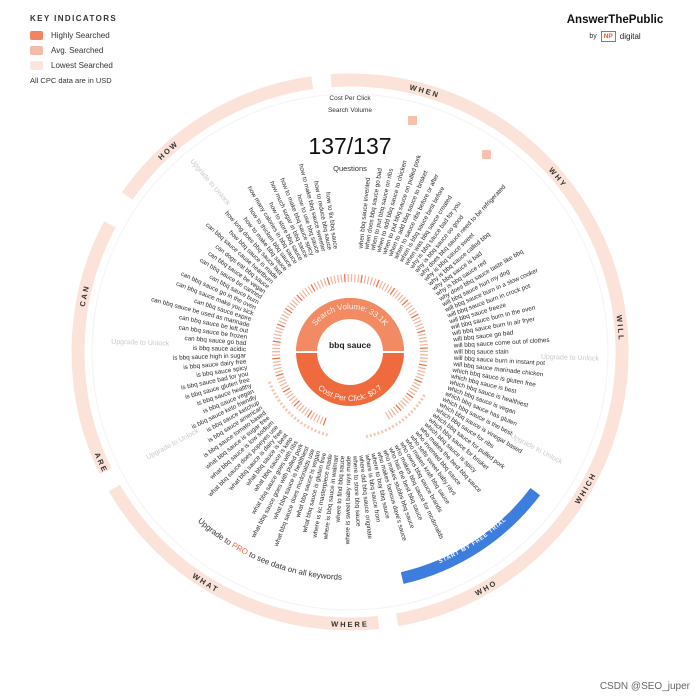  What do you see at coordinates (644, 686) in the screenshot?
I see `watermark: CSDN @SEO_juper` at bounding box center [644, 686].